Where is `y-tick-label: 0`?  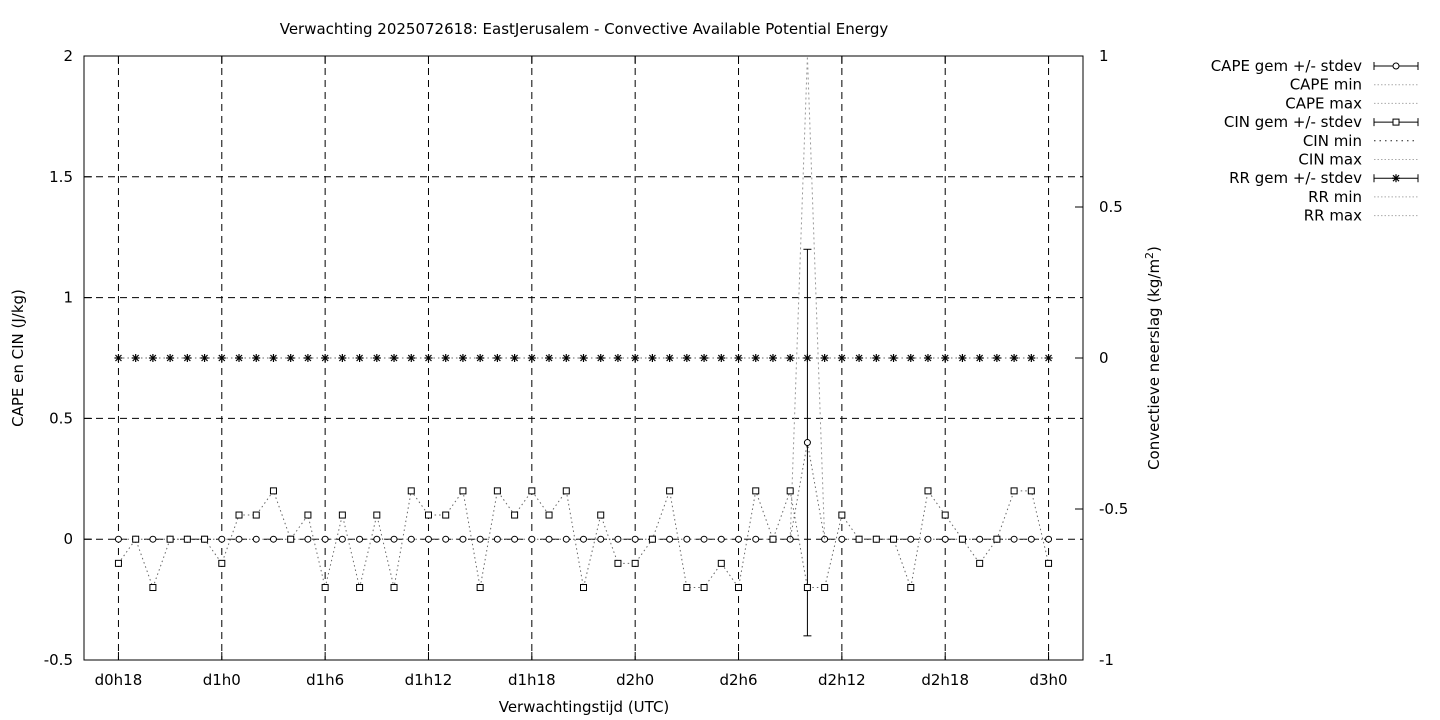 y-tick-label: 0 is located at coordinates (68, 539).